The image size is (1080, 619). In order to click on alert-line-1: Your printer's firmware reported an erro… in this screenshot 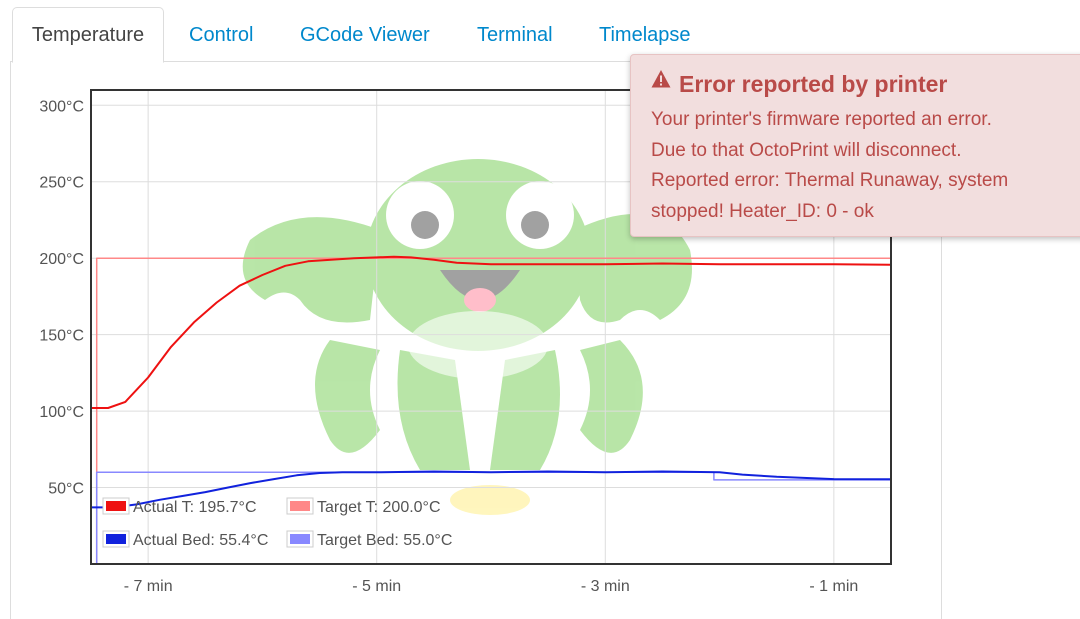, I will do `click(821, 119)`.